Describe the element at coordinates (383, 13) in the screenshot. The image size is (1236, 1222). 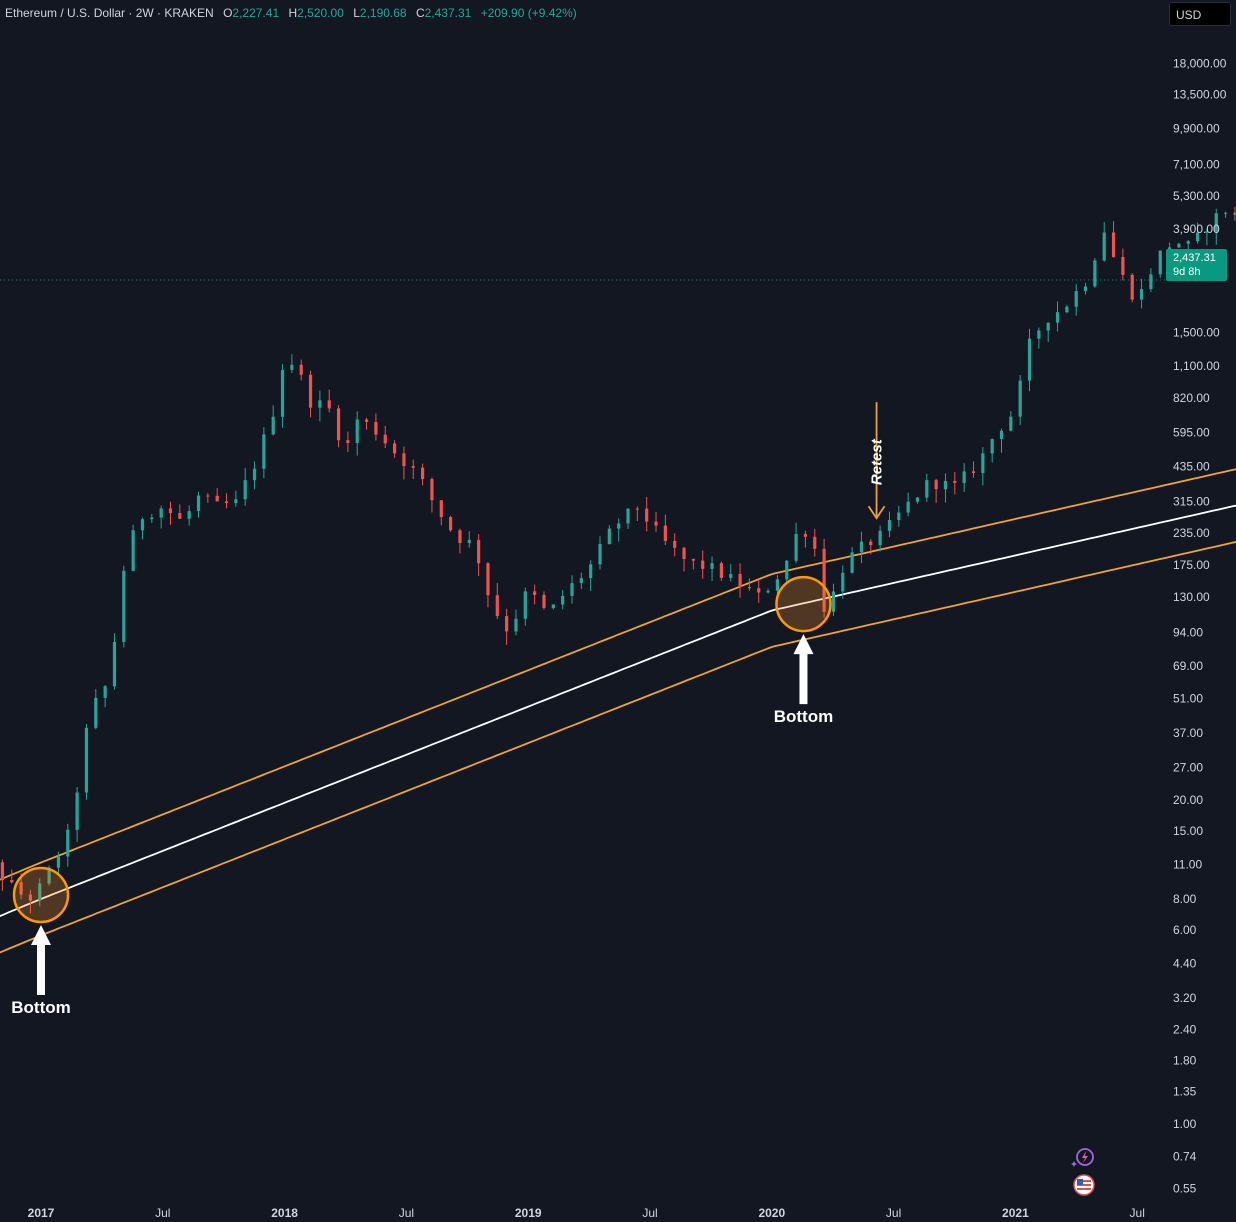
I see `low-value: 2,190.68` at that location.